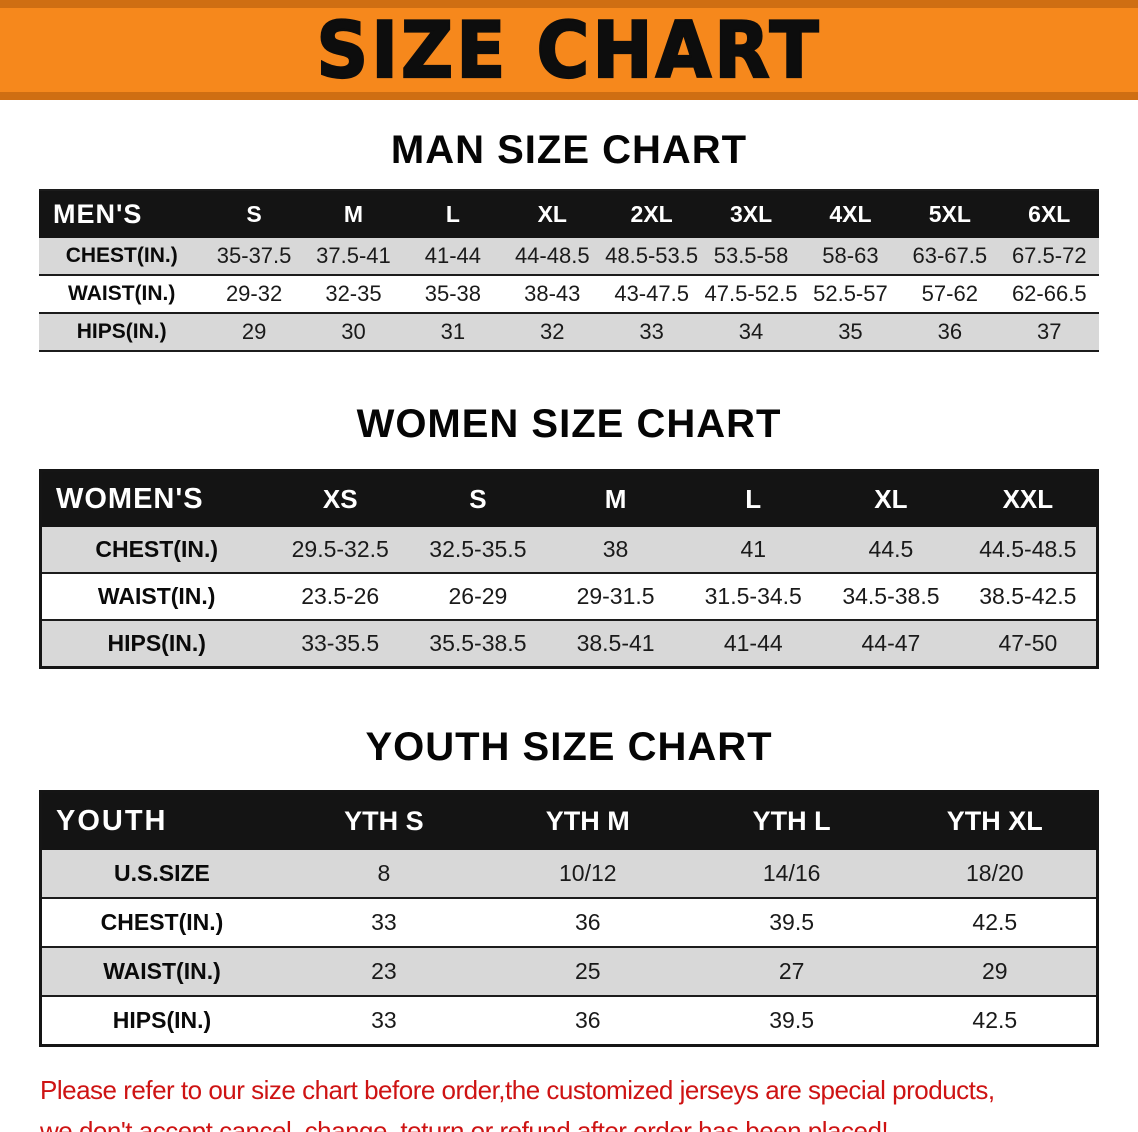 The image size is (1138, 1132). Describe the element at coordinates (569, 150) in the screenshot. I see `men-heading: MAN SIZE CHART` at that location.